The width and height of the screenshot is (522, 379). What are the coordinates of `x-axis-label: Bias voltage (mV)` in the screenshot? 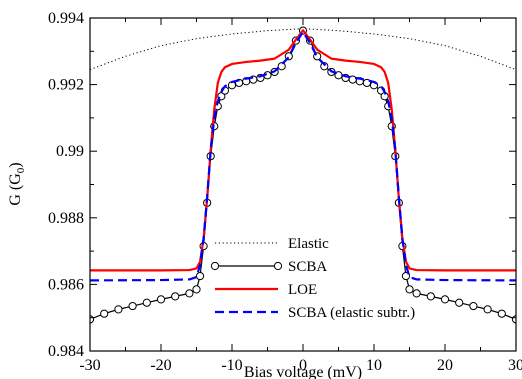 It's located at (303, 371).